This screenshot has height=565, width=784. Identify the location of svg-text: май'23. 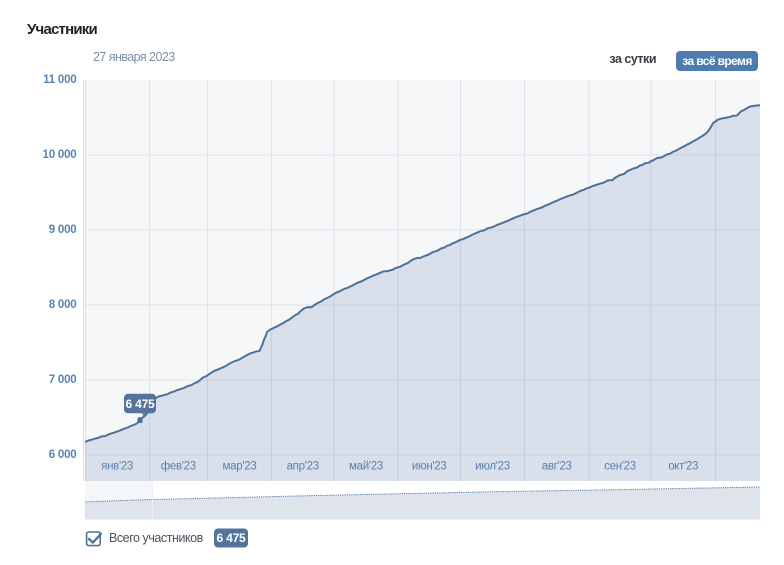
(366, 467).